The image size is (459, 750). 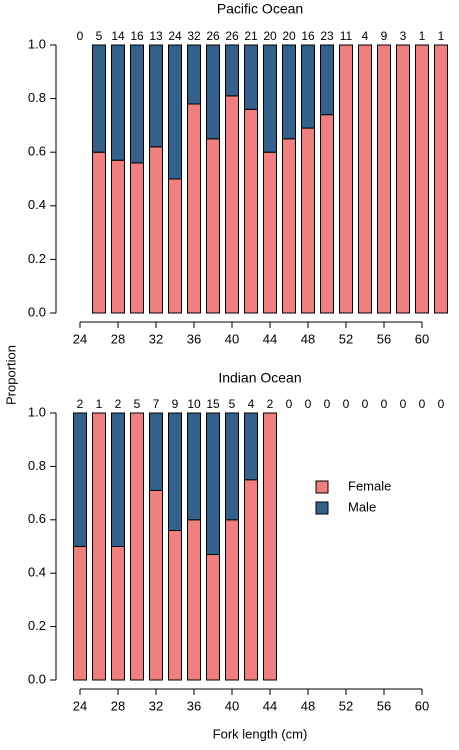 I want to click on count-label: 10, so click(x=194, y=404).